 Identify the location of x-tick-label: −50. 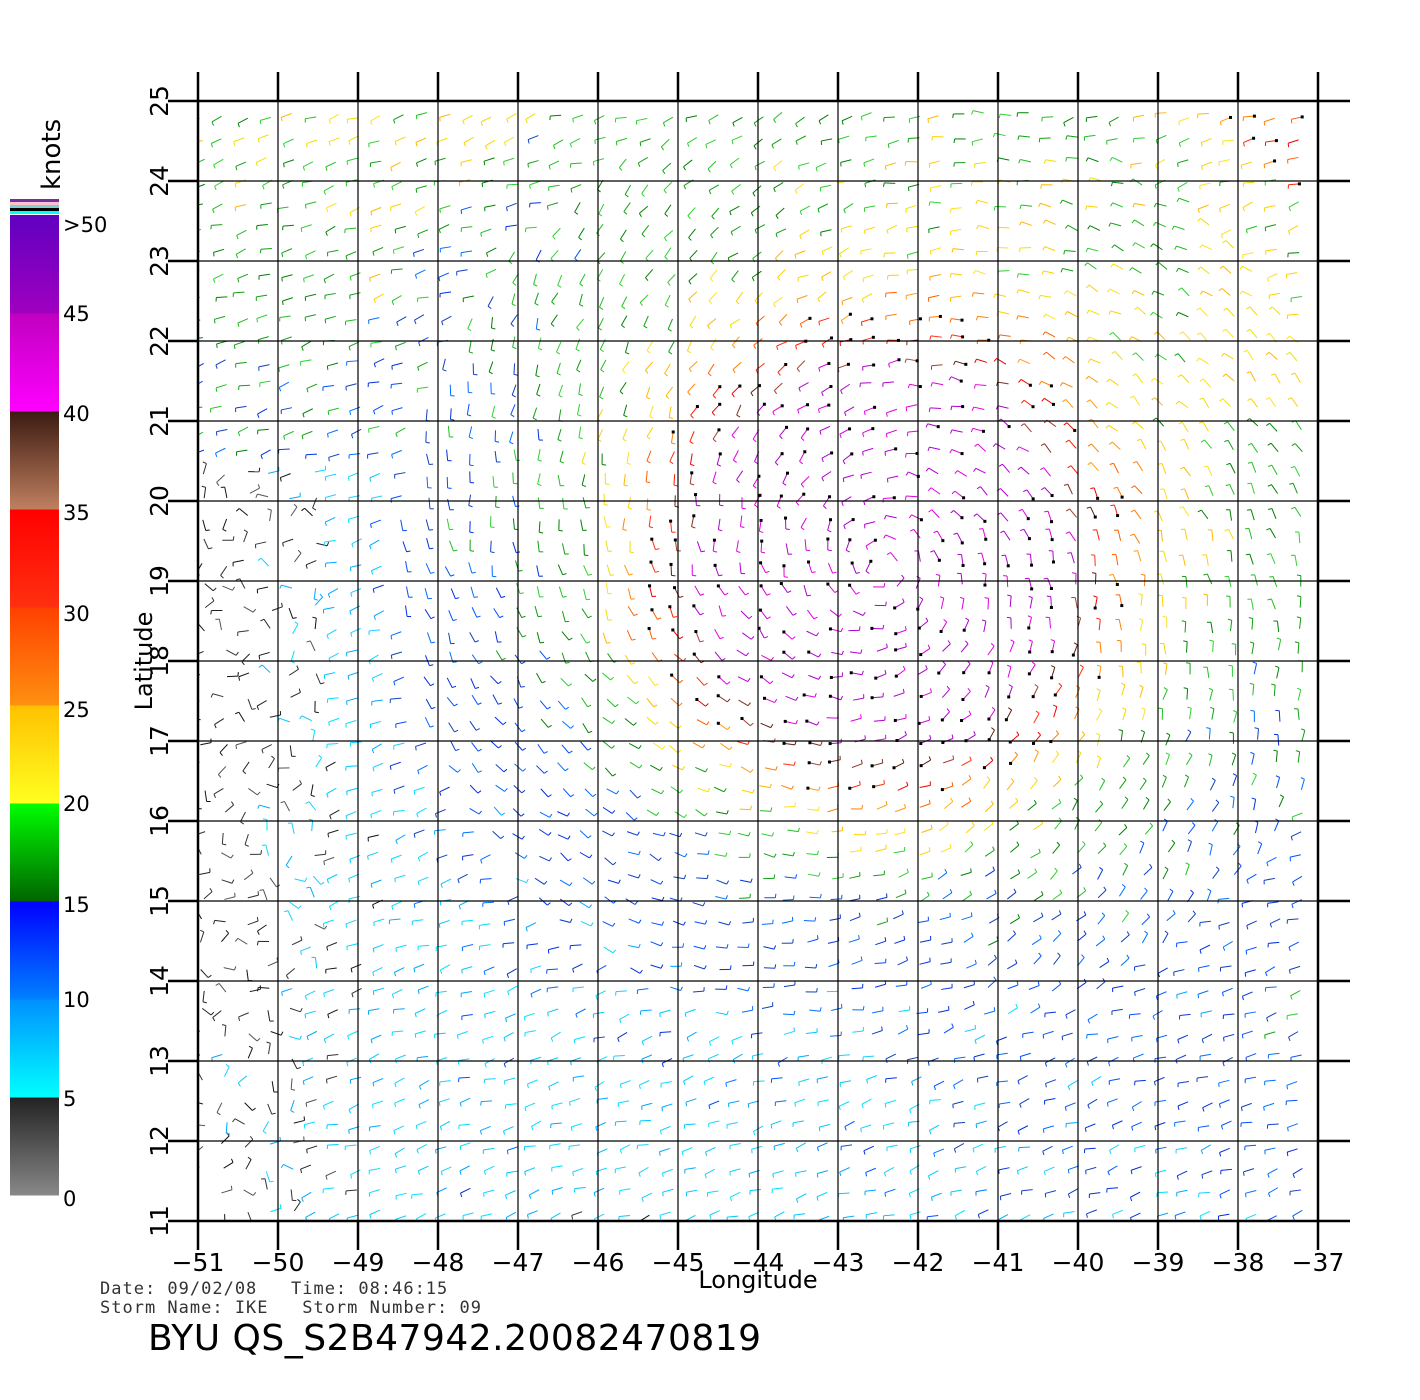
(278, 1262).